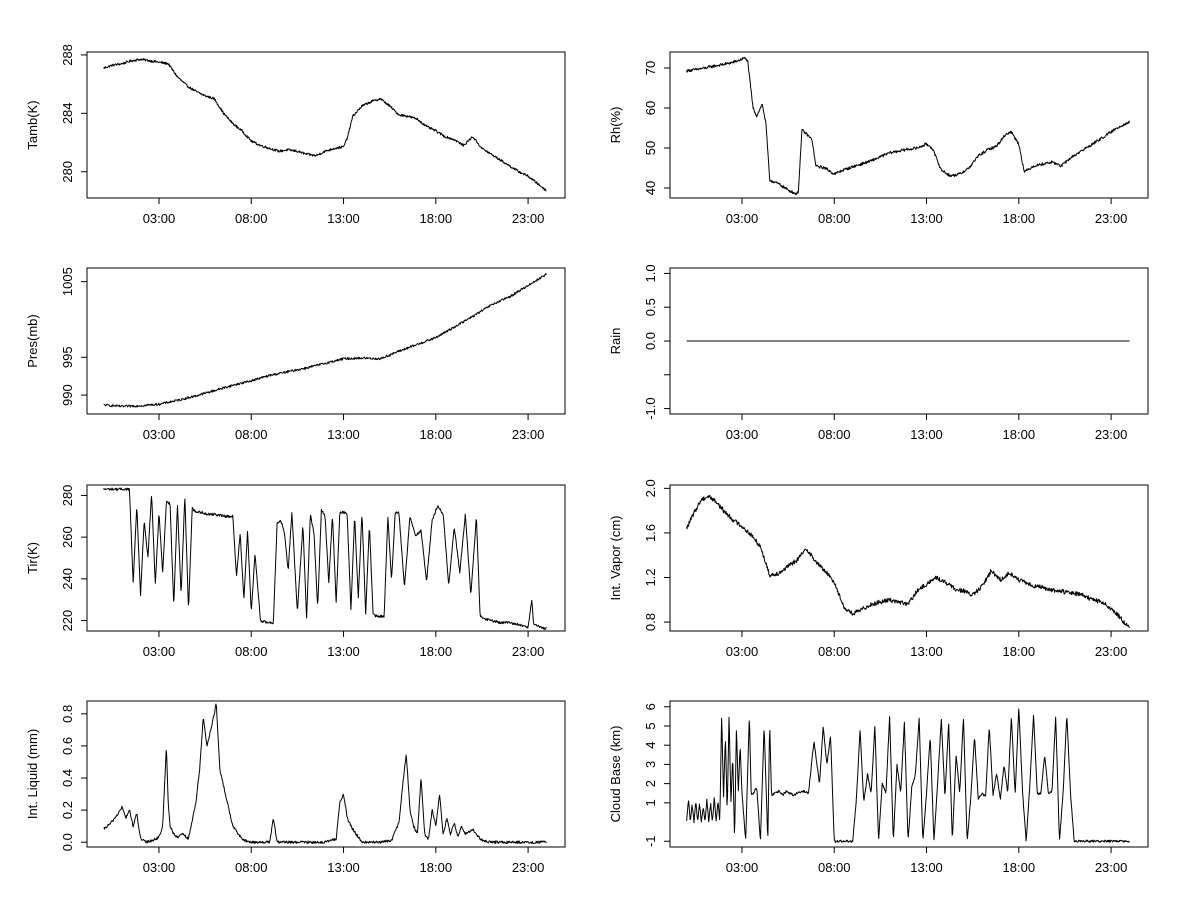 Image resolution: width=1200 pixels, height=900 pixels. Describe the element at coordinates (67, 395) in the screenshot. I see `y-tick-label: 990` at that location.